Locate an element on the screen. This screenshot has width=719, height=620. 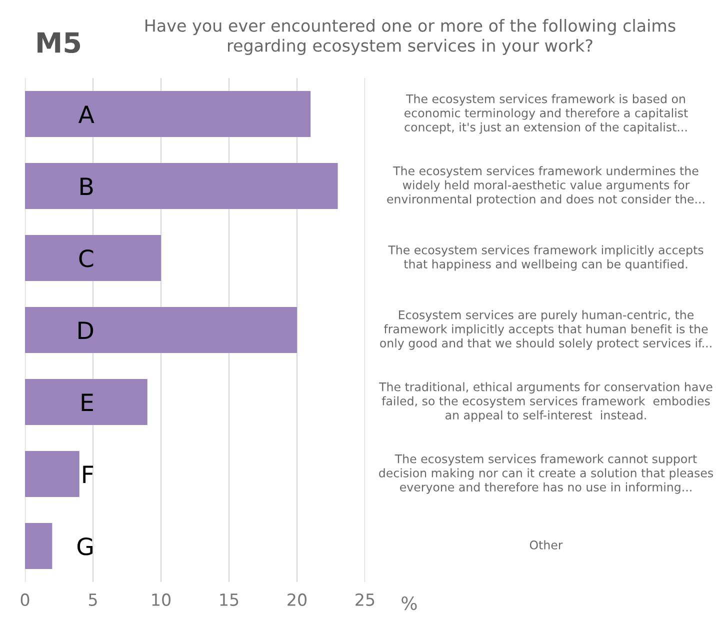
text: The ecosystem services framework implicitly accepts that happiness and wellbeing can be quantified. is located at coordinates (546, 258).